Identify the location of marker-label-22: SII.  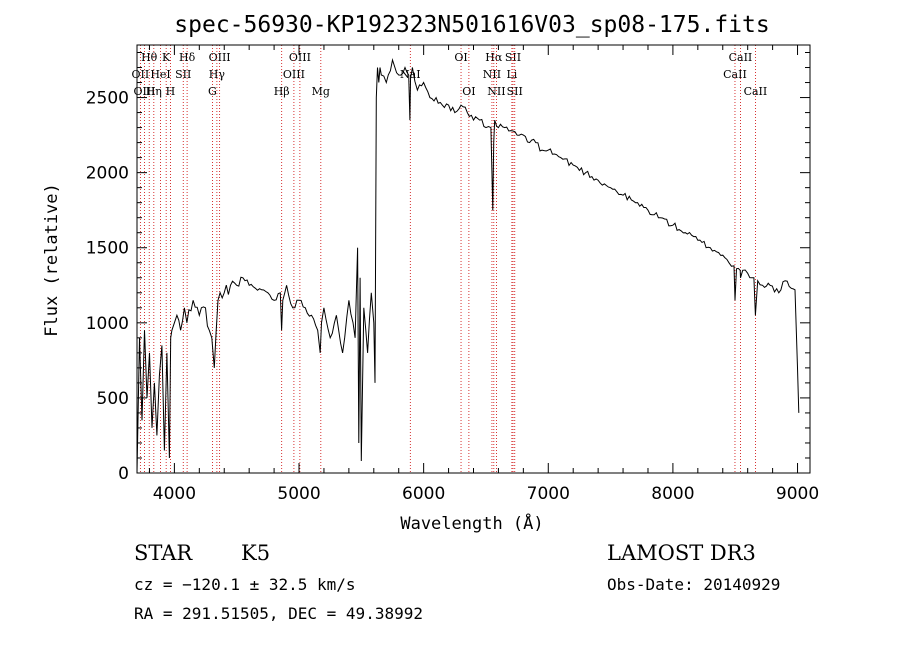
(513, 57).